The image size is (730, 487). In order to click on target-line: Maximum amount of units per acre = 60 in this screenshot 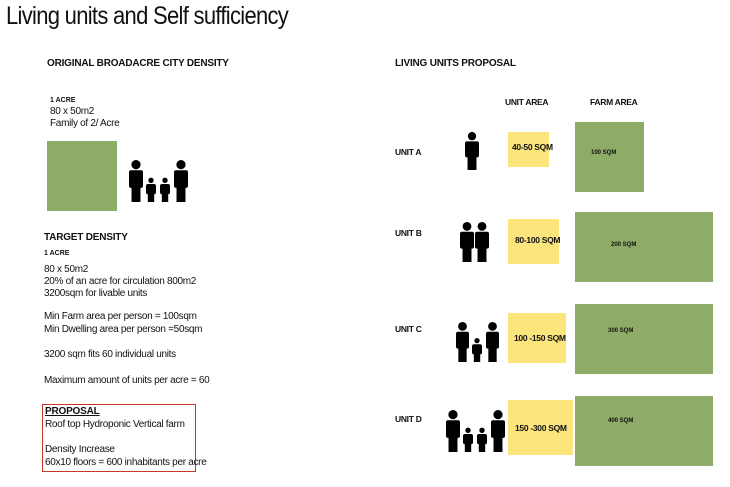, I will do `click(127, 380)`.